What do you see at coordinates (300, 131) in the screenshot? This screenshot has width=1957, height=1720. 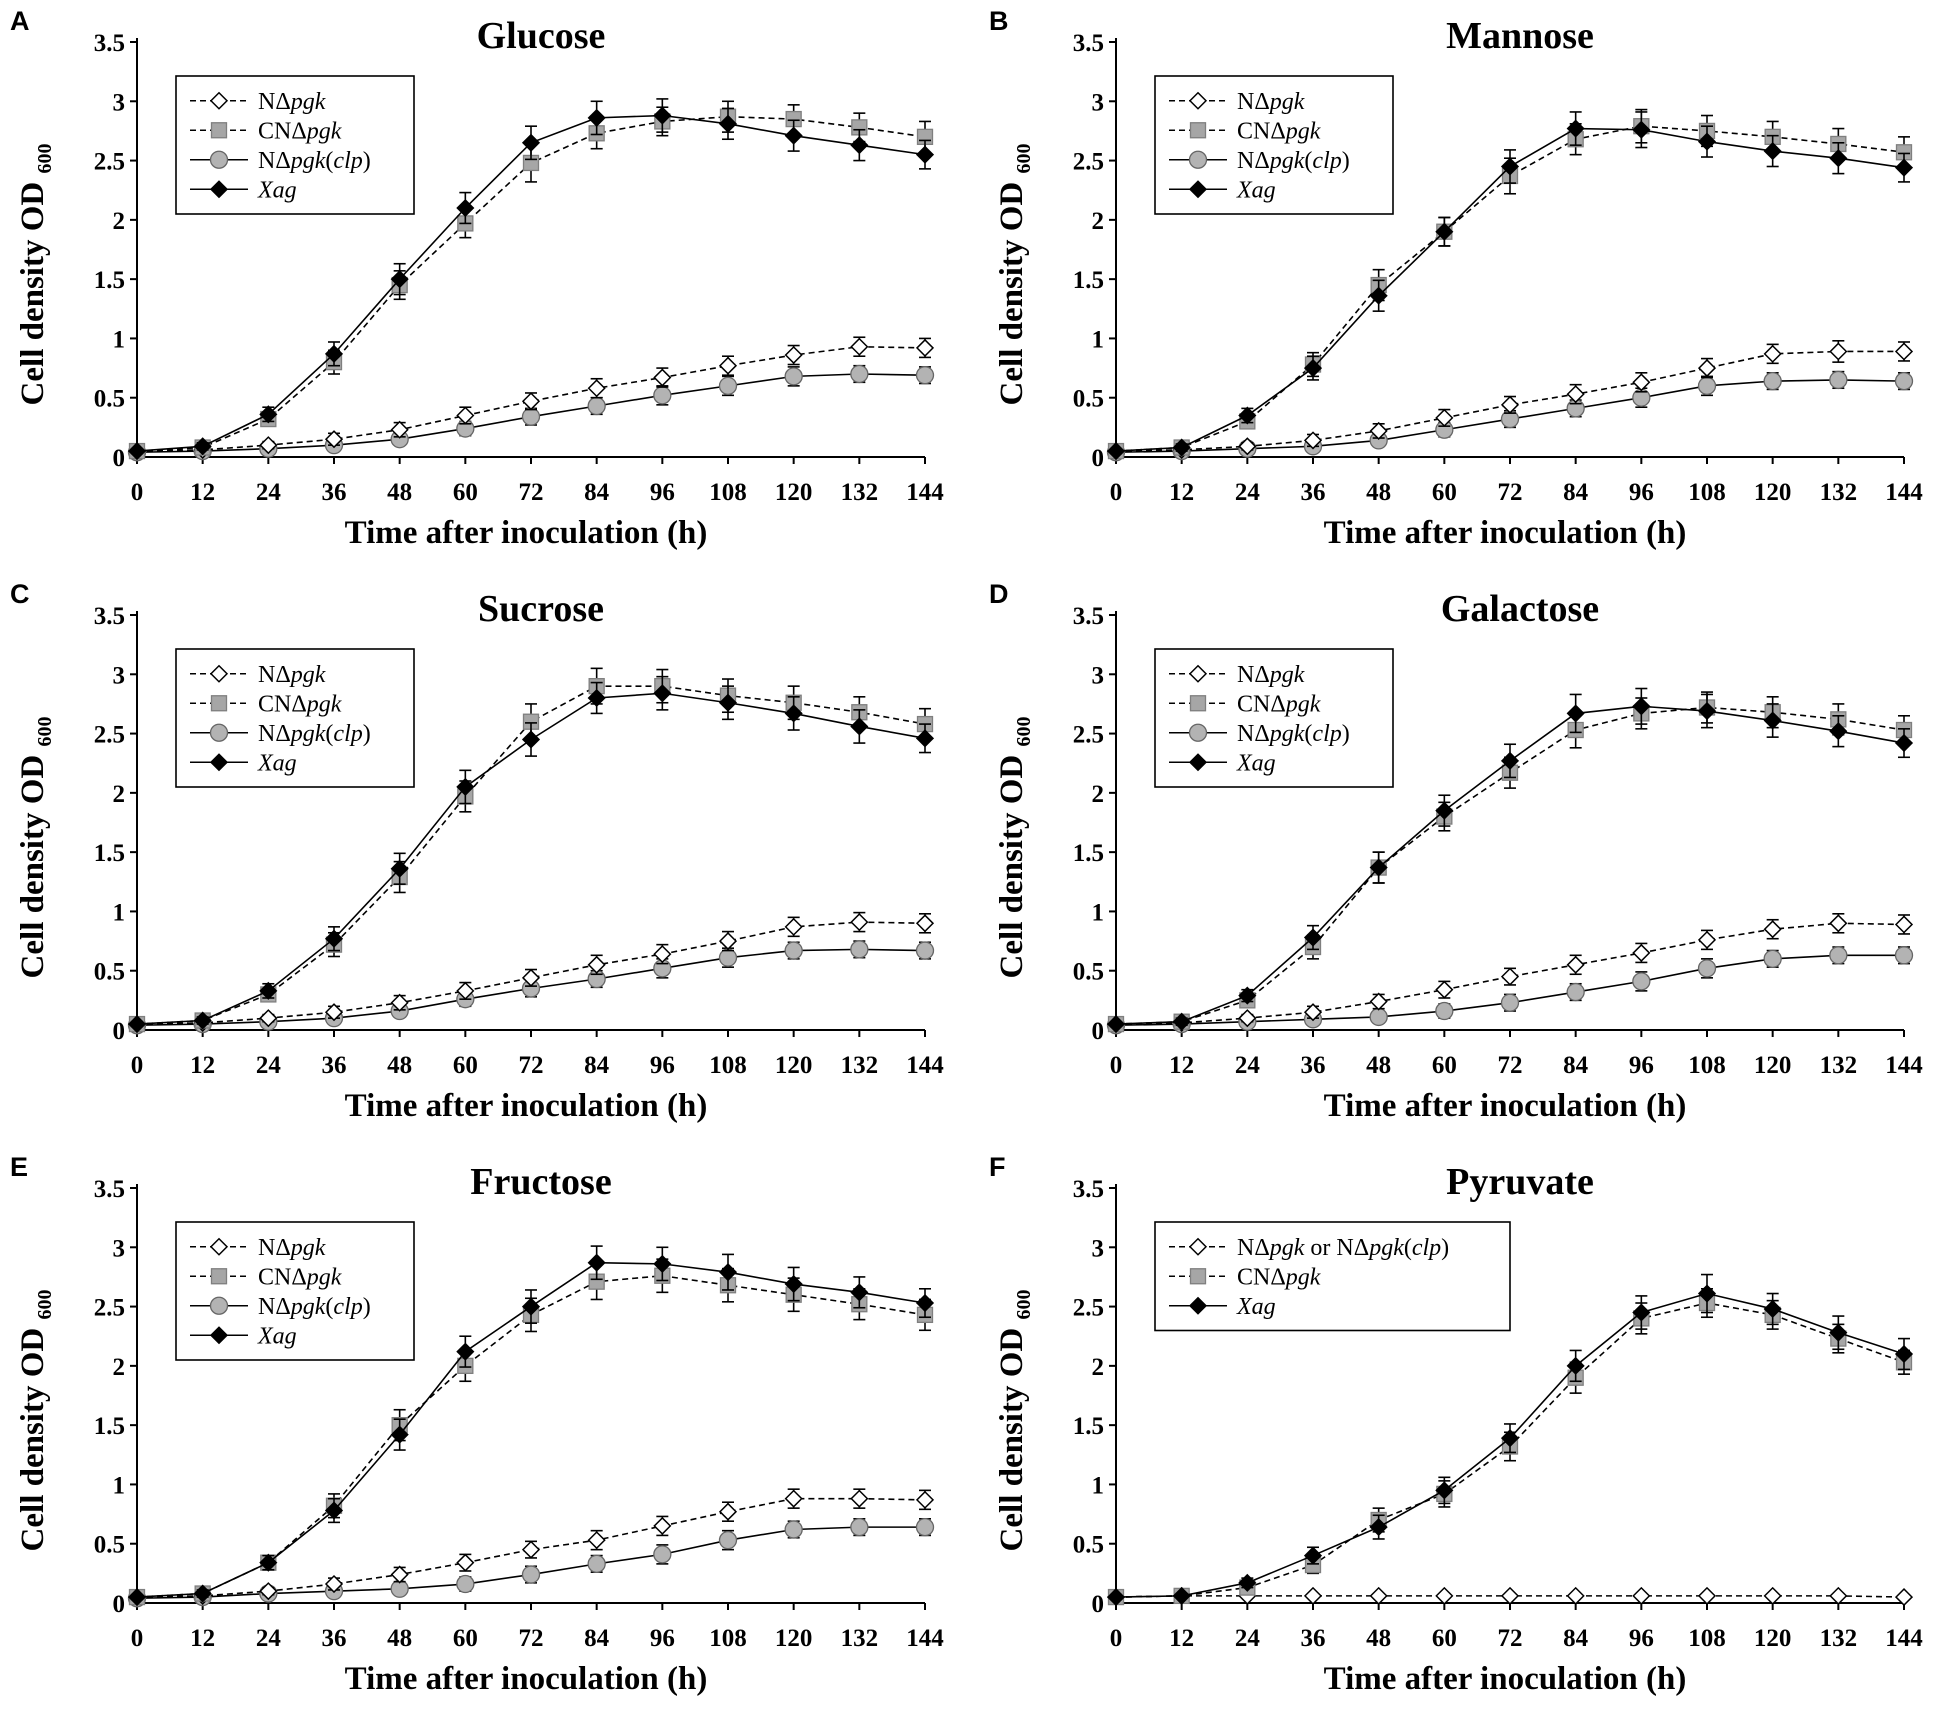 I see `legend-label: CNΔpgk` at bounding box center [300, 131].